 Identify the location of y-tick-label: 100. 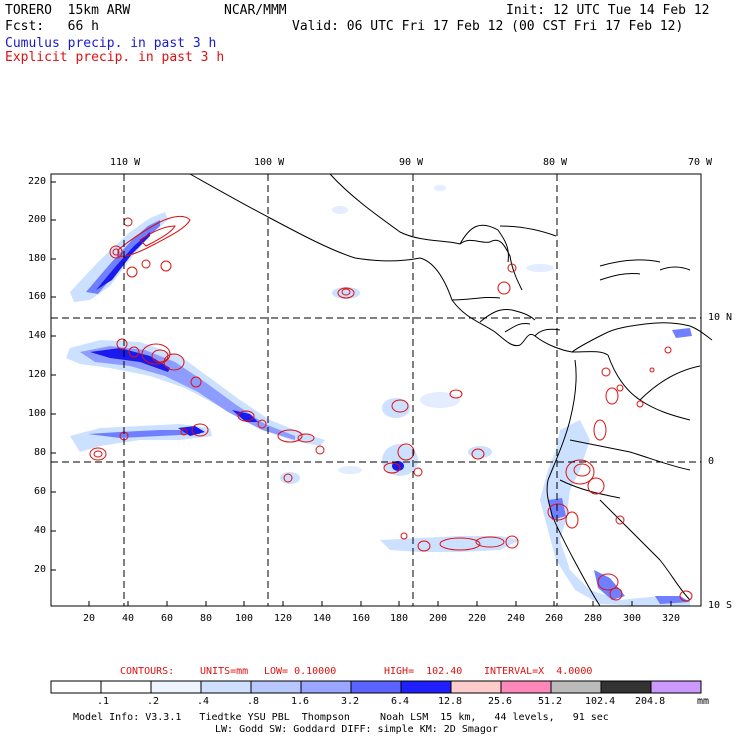
(37, 413).